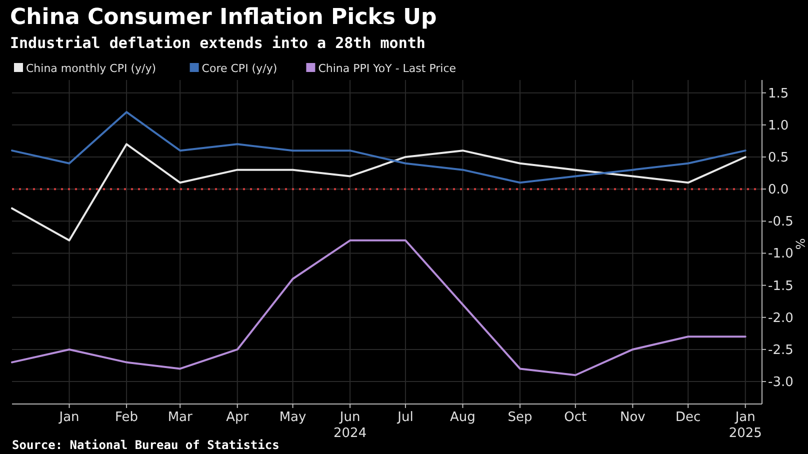 The height and width of the screenshot is (454, 808). What do you see at coordinates (218, 43) in the screenshot?
I see `chart-subtitle: Industrial deflation extends into a 28th month` at bounding box center [218, 43].